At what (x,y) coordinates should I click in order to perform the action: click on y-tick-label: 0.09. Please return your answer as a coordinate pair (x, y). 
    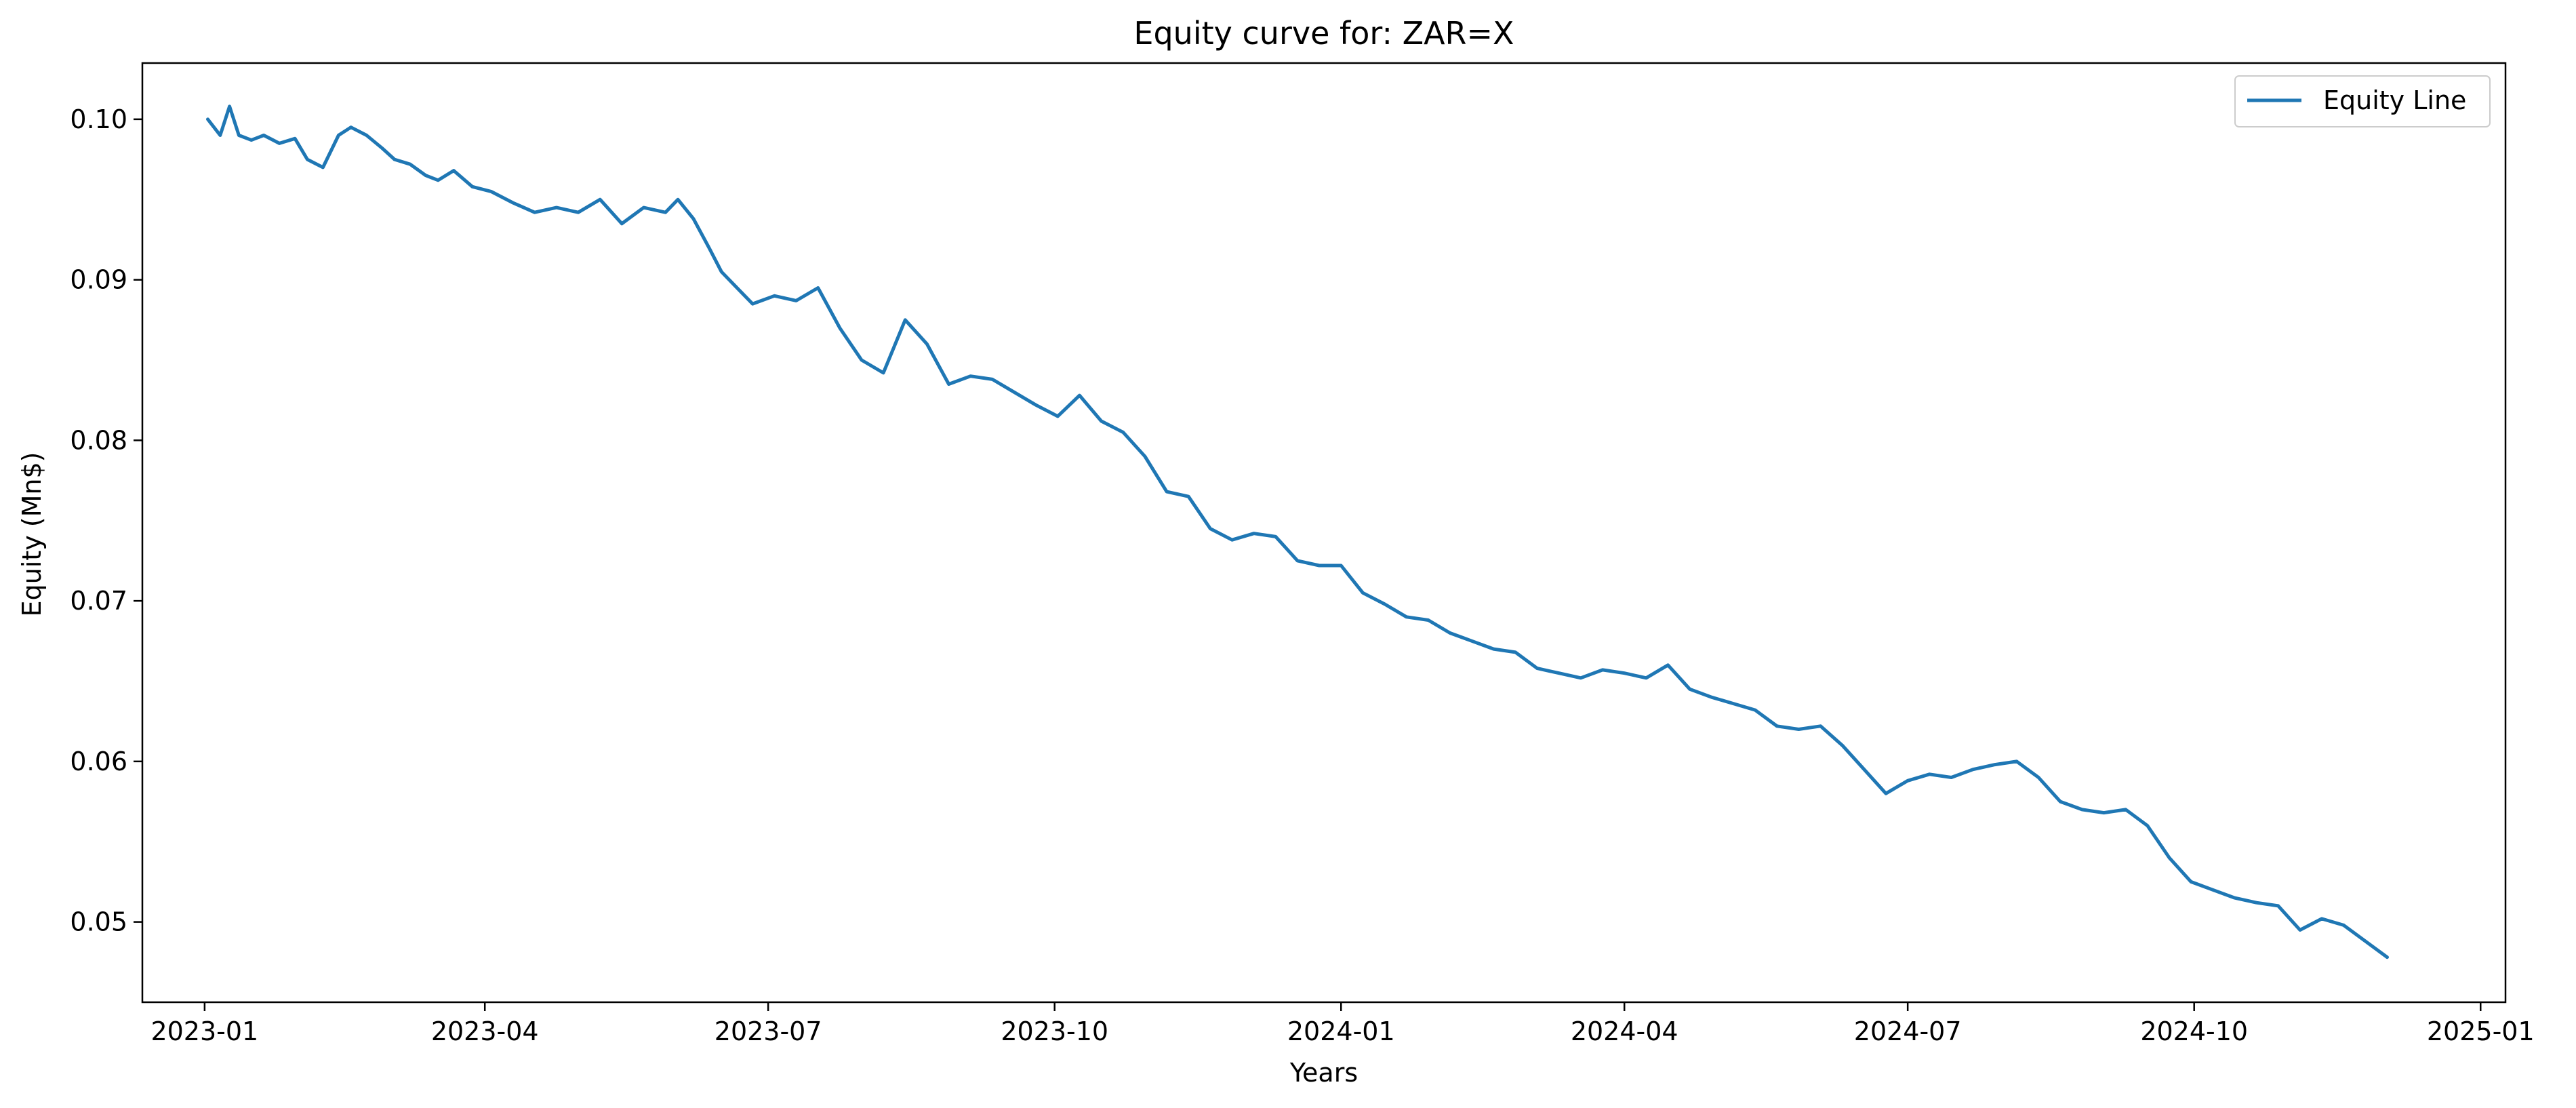
    Looking at the image, I should click on (98, 280).